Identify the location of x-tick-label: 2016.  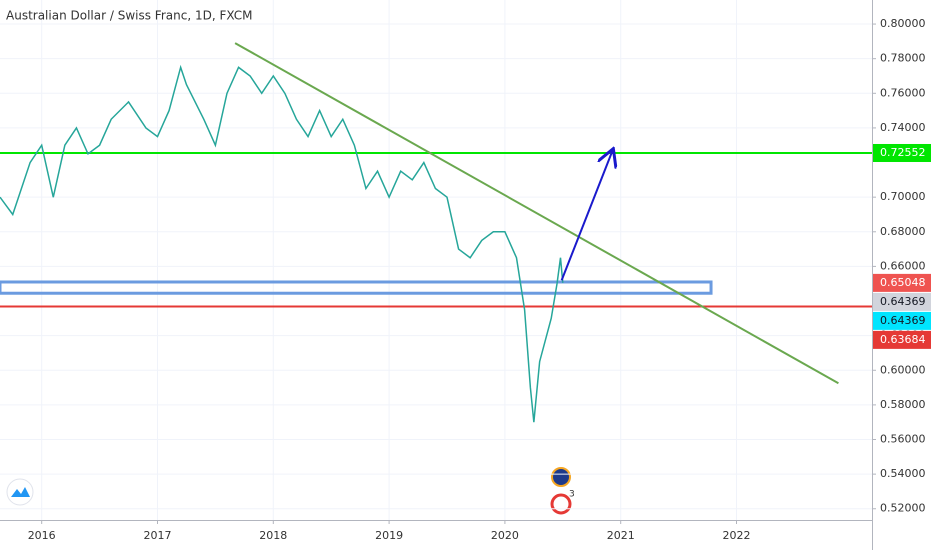
(42, 535).